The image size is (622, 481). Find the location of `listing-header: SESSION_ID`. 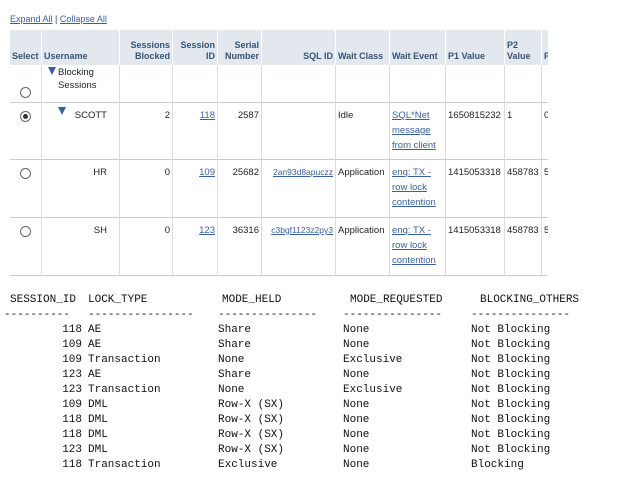

listing-header: SESSION_ID is located at coordinates (43, 300).